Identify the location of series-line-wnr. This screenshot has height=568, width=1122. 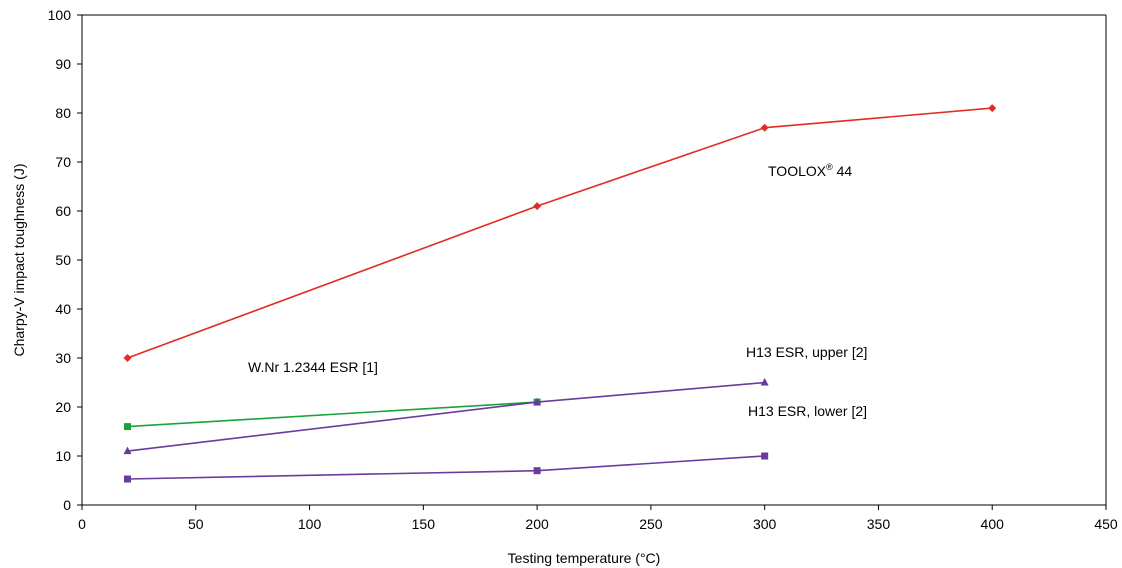
(332, 414).